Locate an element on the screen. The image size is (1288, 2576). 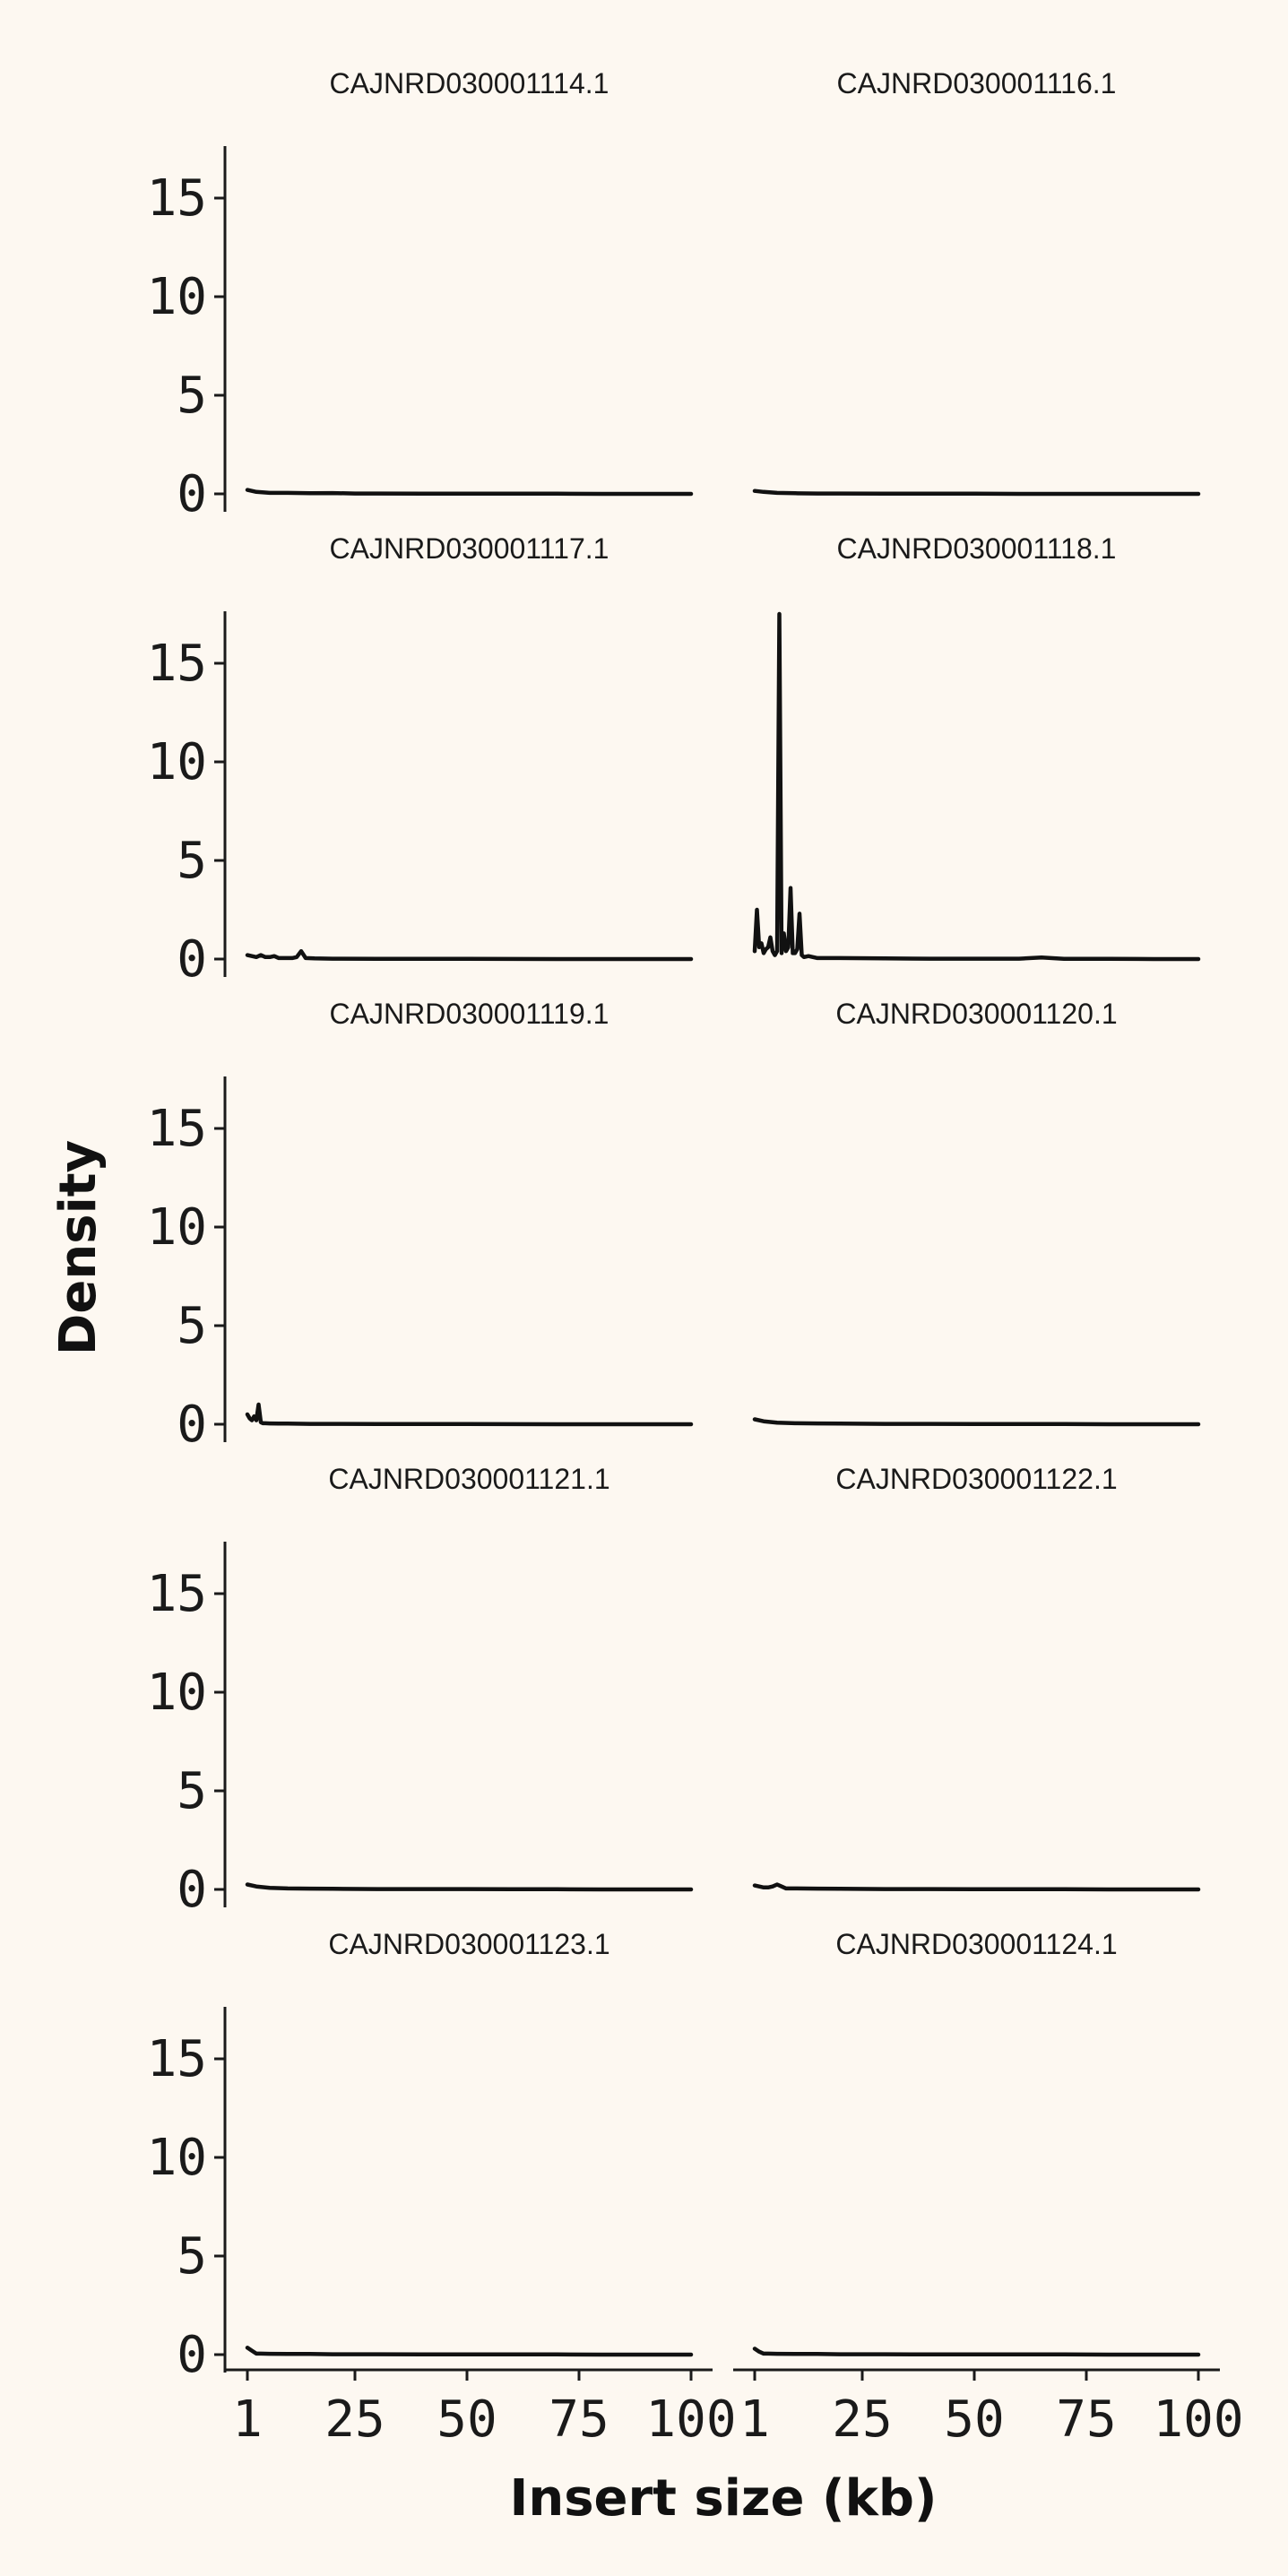
facet-panel: CAJNRD030001118.1 is located at coordinates (976, 747).